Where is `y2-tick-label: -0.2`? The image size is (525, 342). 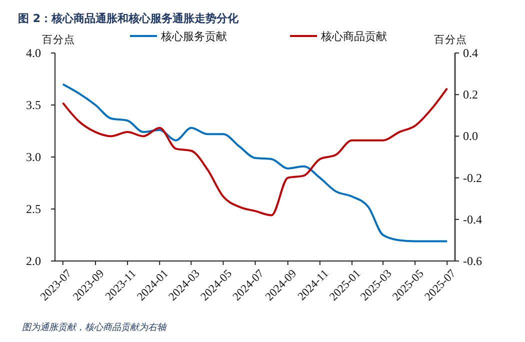 y2-tick-label: -0.2 is located at coordinates (472, 177).